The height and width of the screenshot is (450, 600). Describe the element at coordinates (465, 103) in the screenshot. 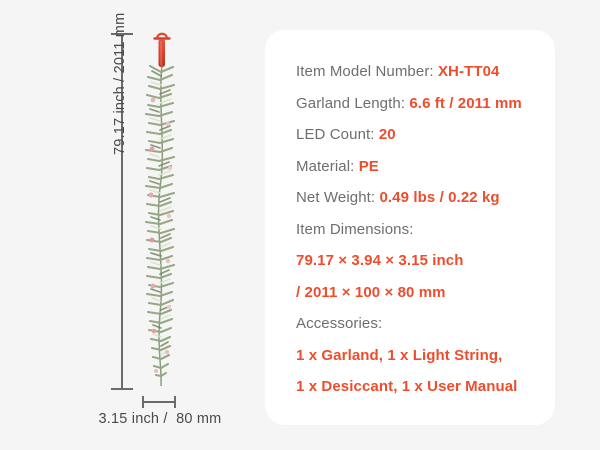

I see `spec-value: 6.6 ft / 2011 mm` at that location.